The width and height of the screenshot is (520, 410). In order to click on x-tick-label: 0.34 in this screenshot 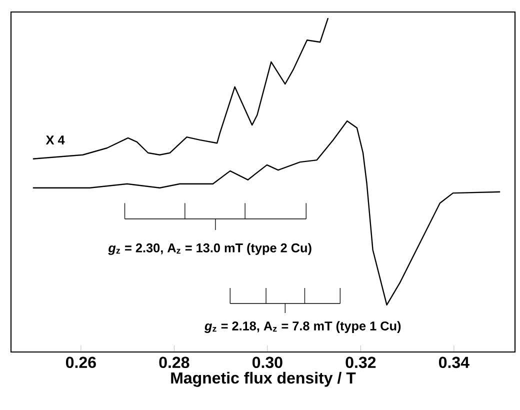, I will do `click(454, 362)`.